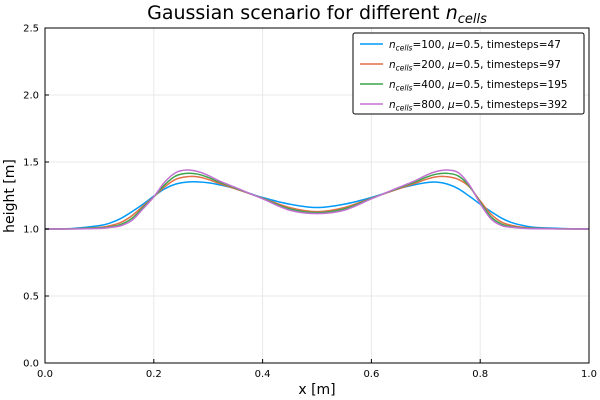 Image resolution: width=600 pixels, height=400 pixels. I want to click on chart-title: Gaussian scenario for different ncells, so click(317, 14).